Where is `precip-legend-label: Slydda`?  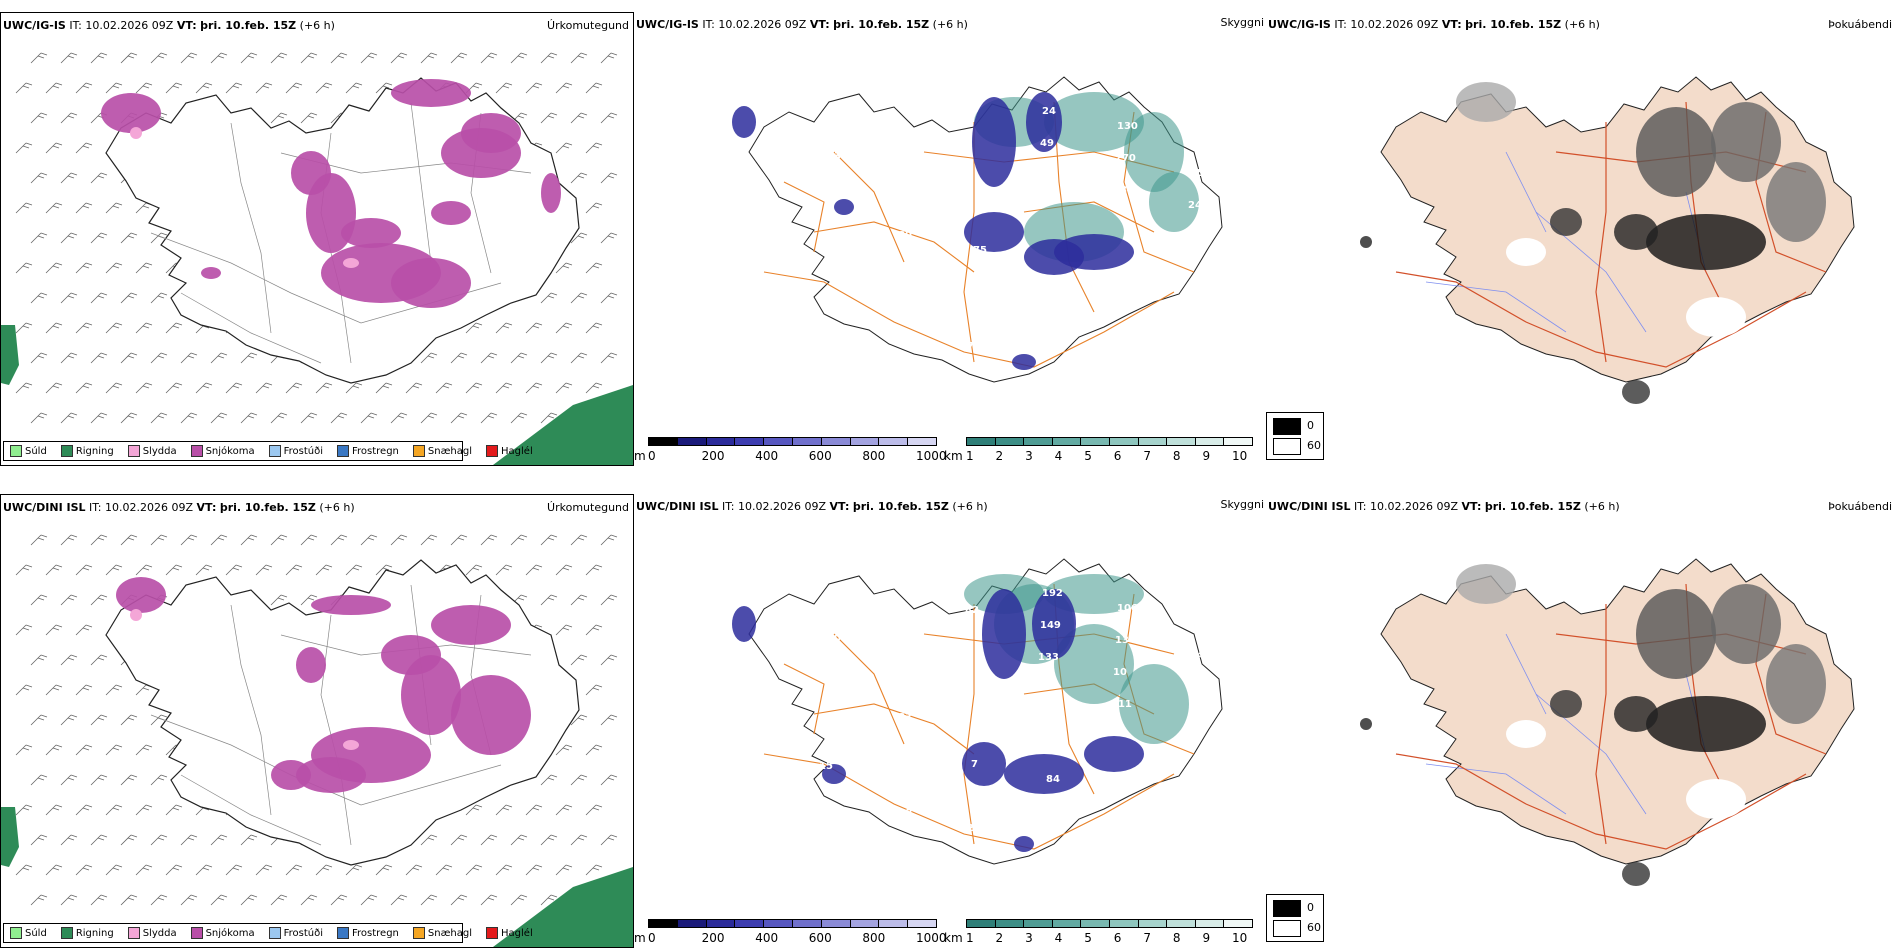 precip-legend-label: Slydda is located at coordinates (159, 451).